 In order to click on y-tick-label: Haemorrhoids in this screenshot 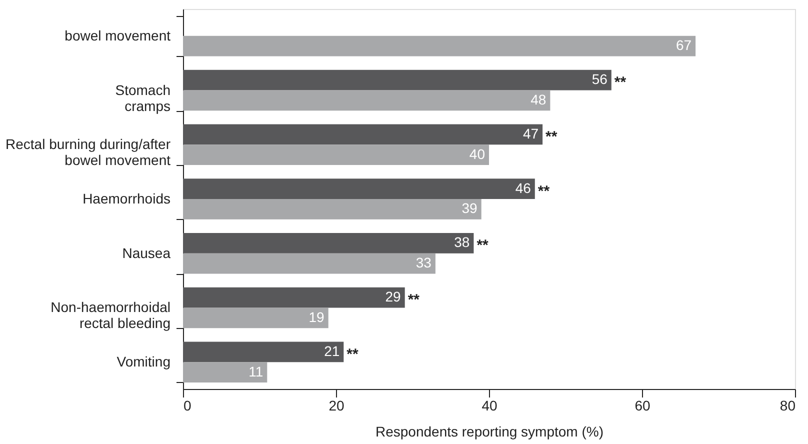, I will do `click(126, 198)`.